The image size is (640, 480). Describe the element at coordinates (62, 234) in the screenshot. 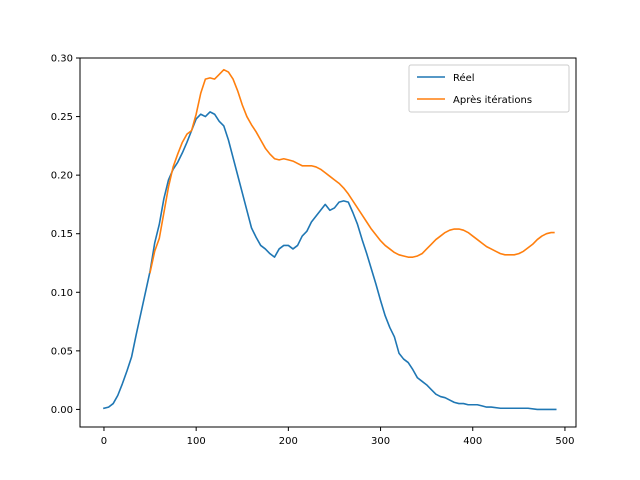

I see `y-tick-label: 0.15` at that location.